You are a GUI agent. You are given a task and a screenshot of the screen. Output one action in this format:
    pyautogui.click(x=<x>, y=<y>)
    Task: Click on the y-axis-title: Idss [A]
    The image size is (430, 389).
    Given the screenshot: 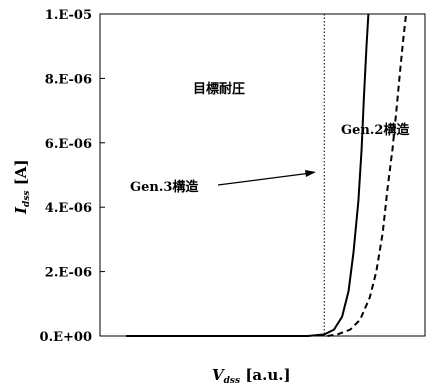 What is the action you would take?
    pyautogui.click(x=22, y=187)
    